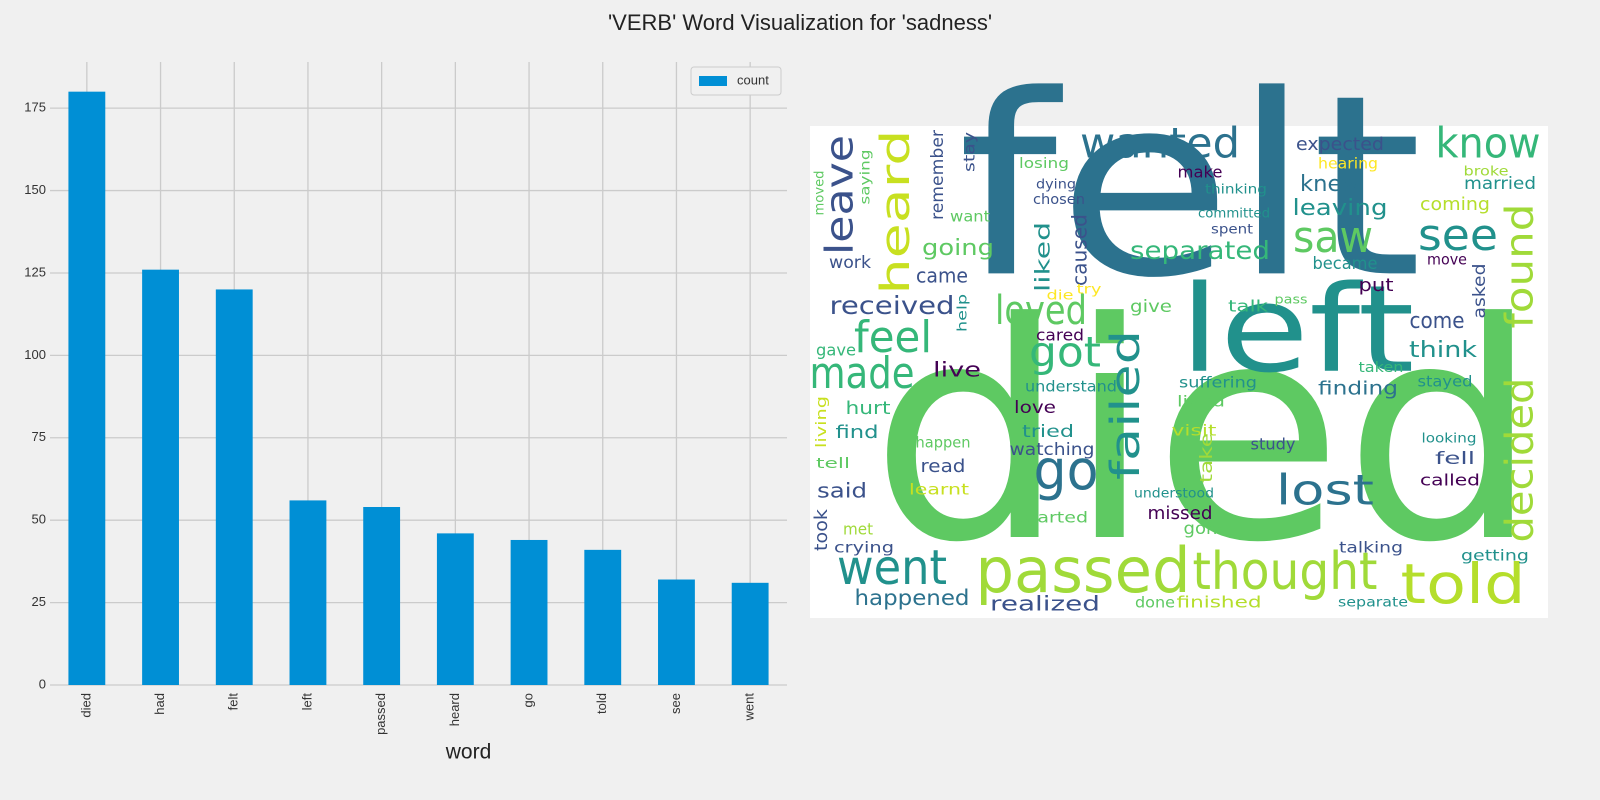 This screenshot has width=1600, height=800. Describe the element at coordinates (1155, 603) in the screenshot. I see `word: done` at that location.